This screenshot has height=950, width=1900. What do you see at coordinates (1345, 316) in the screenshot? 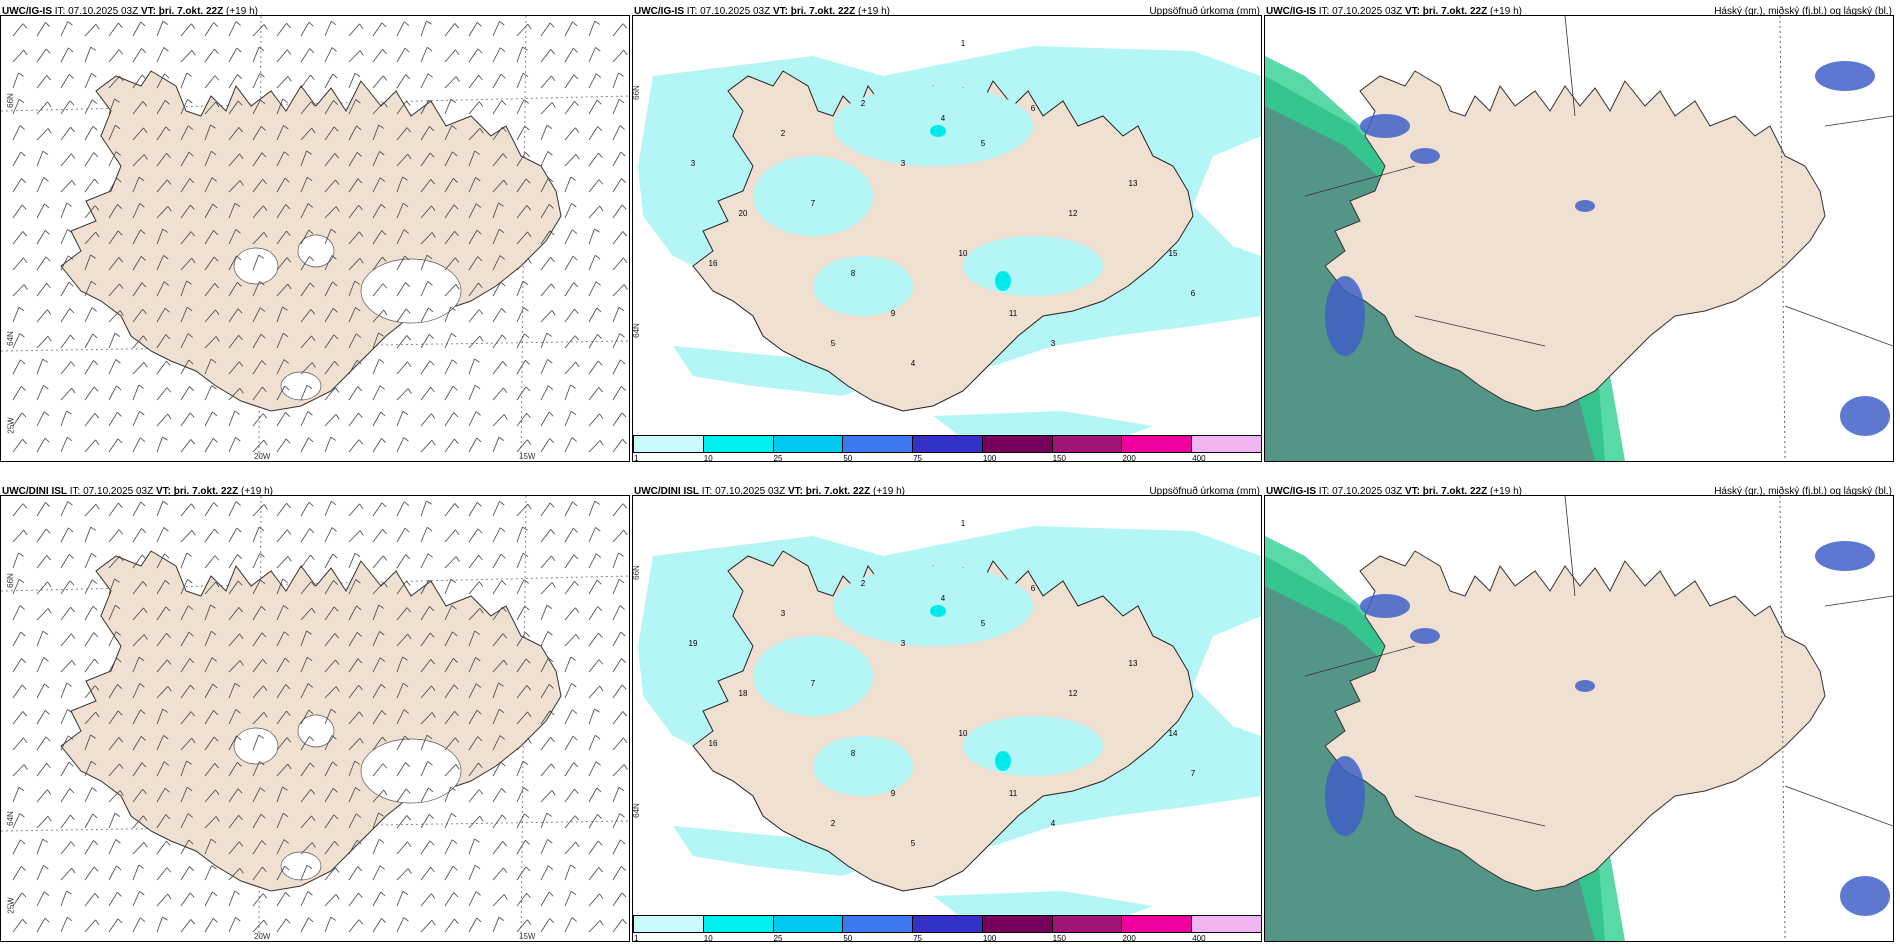
I see `low-cloud-patch` at bounding box center [1345, 316].